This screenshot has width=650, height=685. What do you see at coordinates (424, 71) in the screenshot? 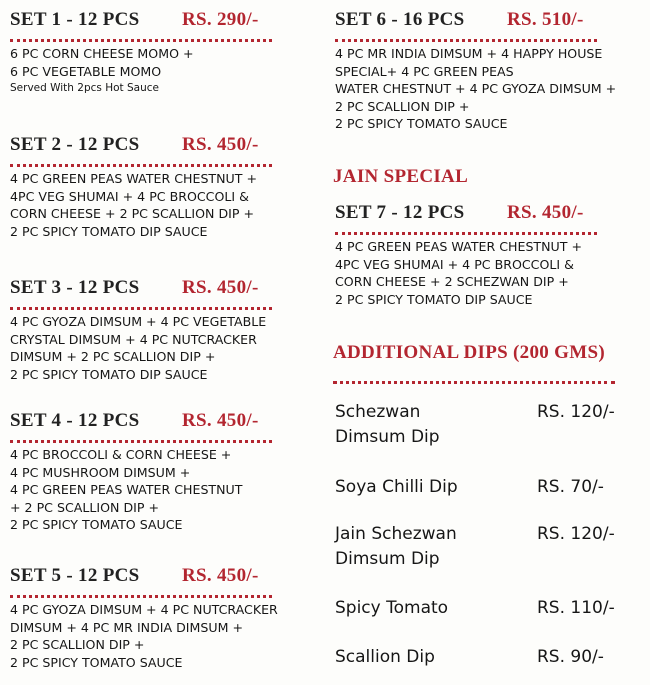
I see `item-line: SPECIAL+ 4 PC GREEN PEAS` at bounding box center [424, 71].